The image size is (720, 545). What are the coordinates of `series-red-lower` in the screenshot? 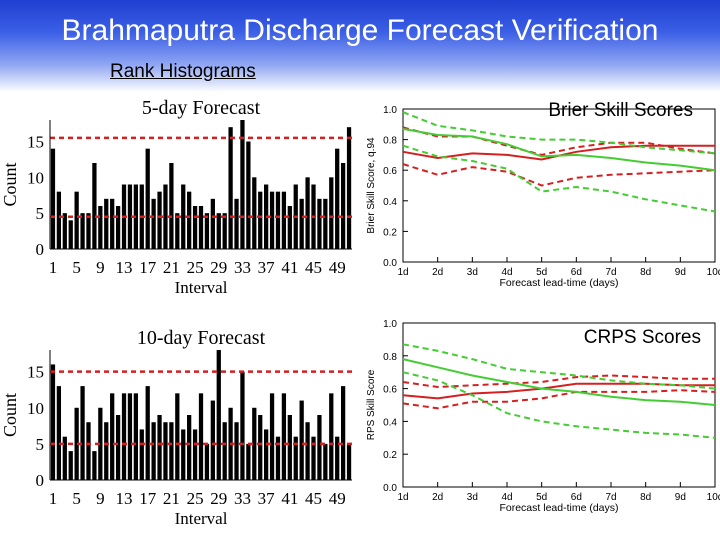 It's located at (559, 399).